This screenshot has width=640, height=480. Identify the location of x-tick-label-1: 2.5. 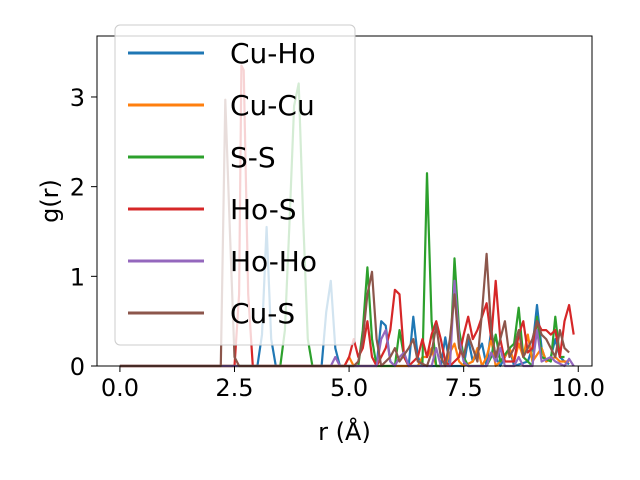
(234, 388).